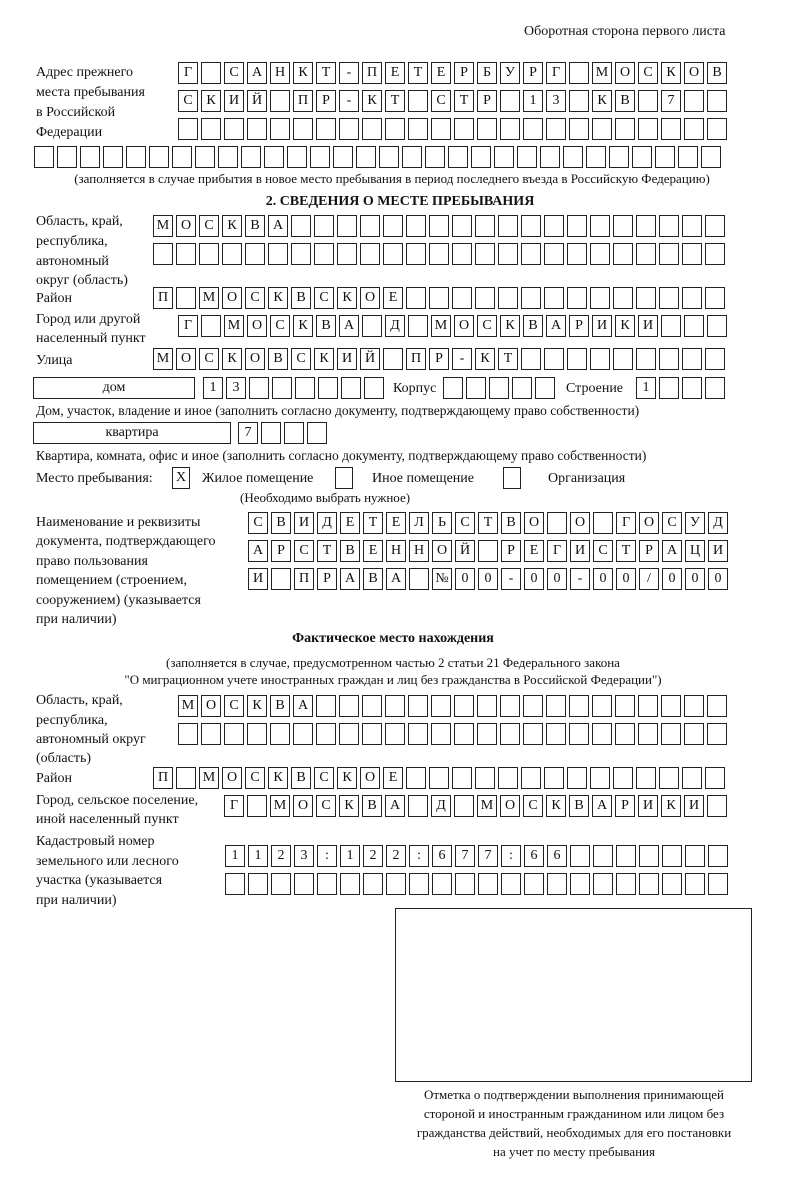  Describe the element at coordinates (602, 73) in the screenshot. I see `char-cell: М` at that location.